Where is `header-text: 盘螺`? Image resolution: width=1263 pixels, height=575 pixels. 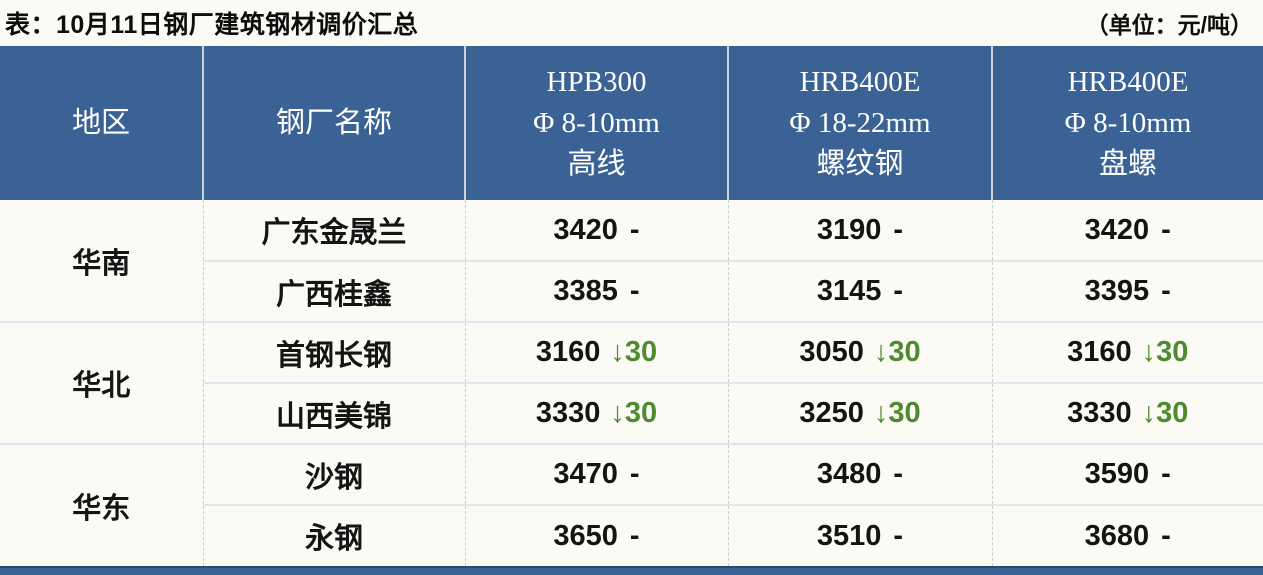
header-text: 盘螺 is located at coordinates (1127, 163).